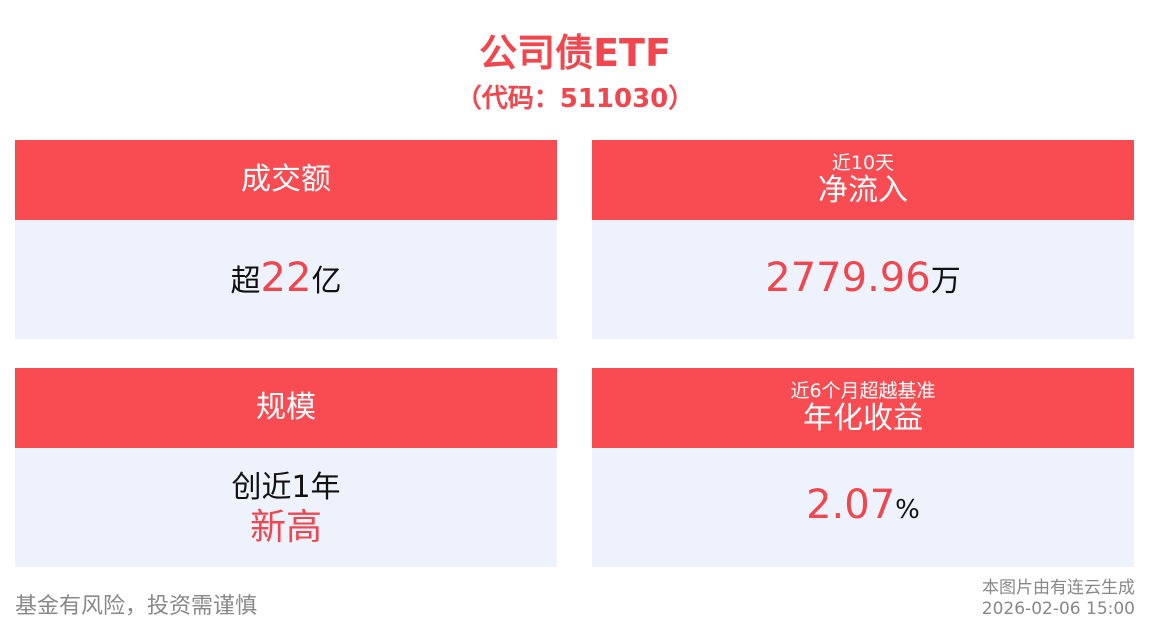 This screenshot has height=632, width=1150. Describe the element at coordinates (1058, 588) in the screenshot. I see `source: 本图片由有连云生成` at that location.